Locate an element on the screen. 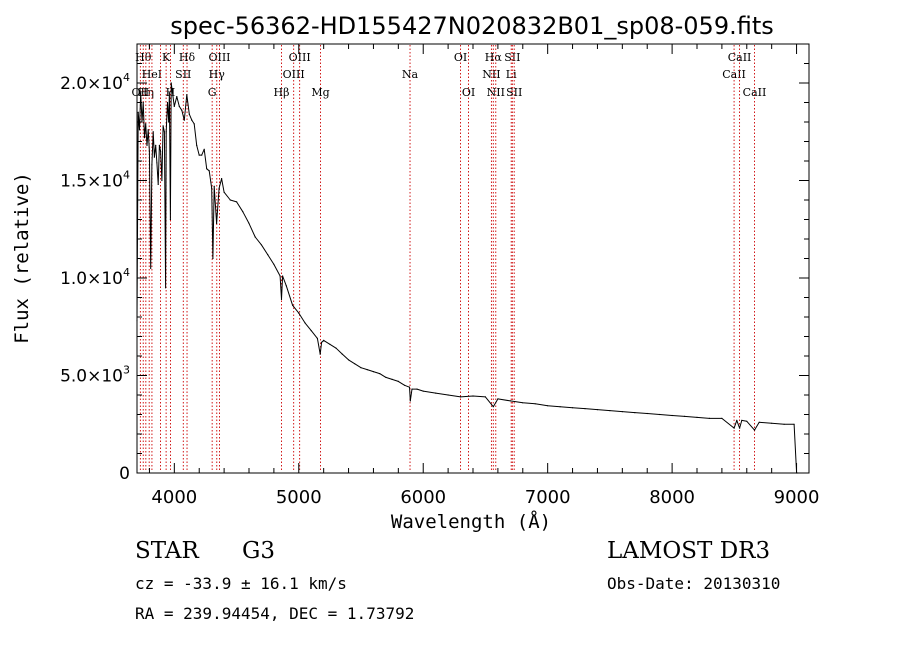 This screenshot has width=900, height=649. x-tick-label-2: 6000 is located at coordinates (423, 497).